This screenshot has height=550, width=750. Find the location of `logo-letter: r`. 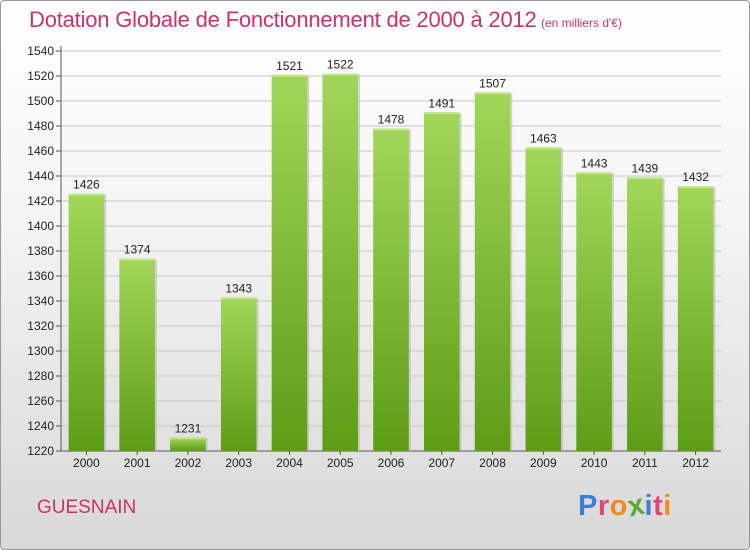

logo-letter: r is located at coordinates (603, 506).